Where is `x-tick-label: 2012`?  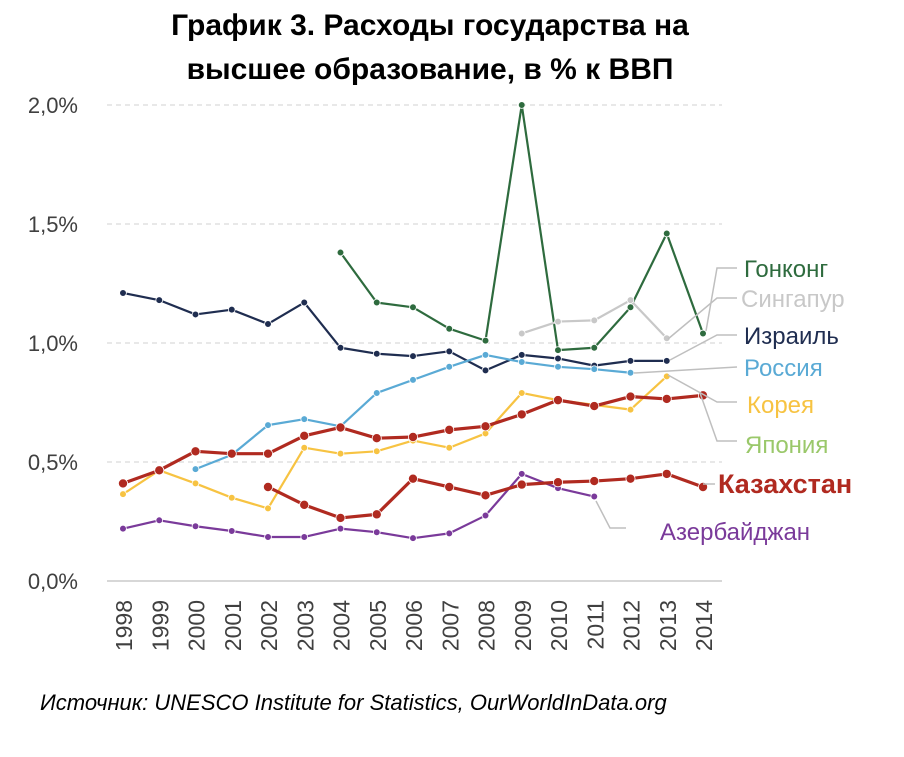
x-tick-label: 2012 is located at coordinates (632, 625).